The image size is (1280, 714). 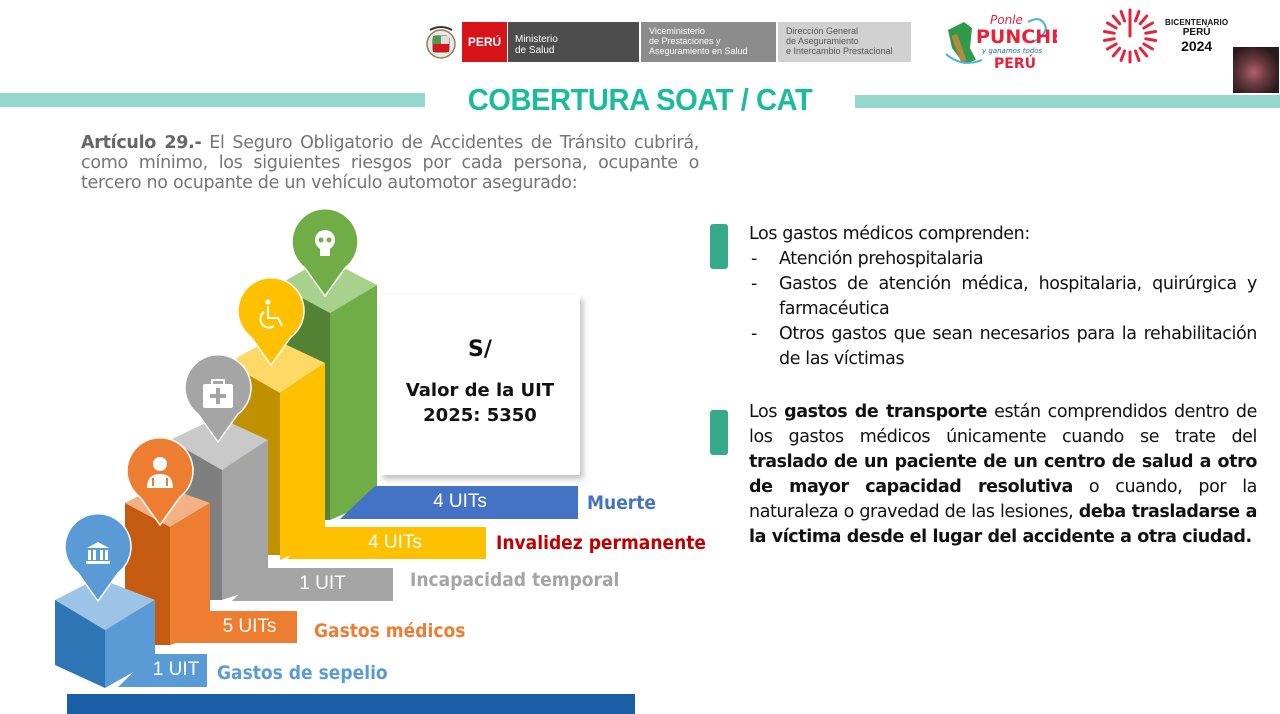 What do you see at coordinates (302, 673) in the screenshot?
I see `label-sepelio: Gastos de sepelio` at bounding box center [302, 673].